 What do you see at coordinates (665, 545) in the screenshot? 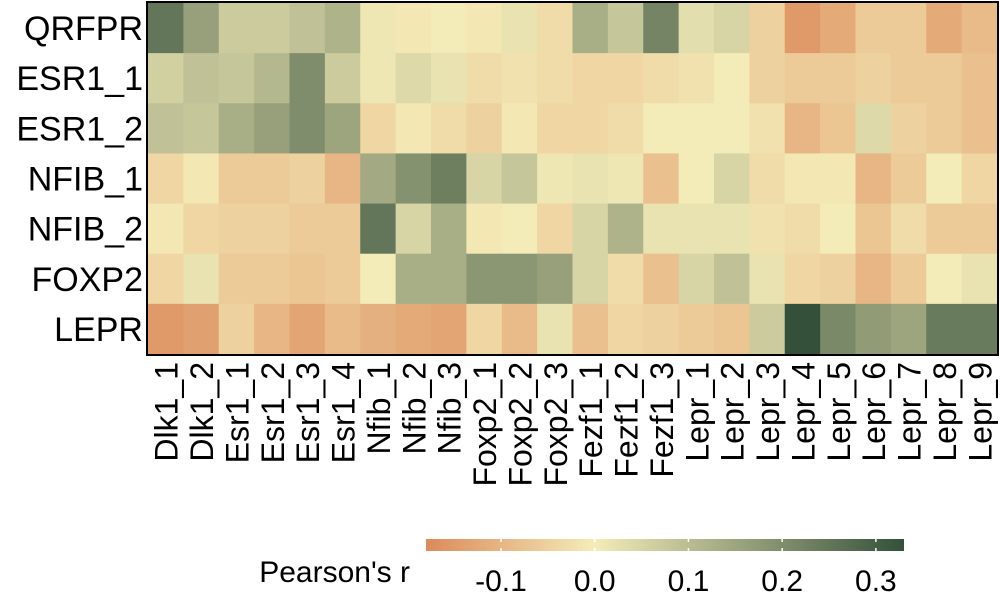
I see `colorbar-gradient` at bounding box center [665, 545].